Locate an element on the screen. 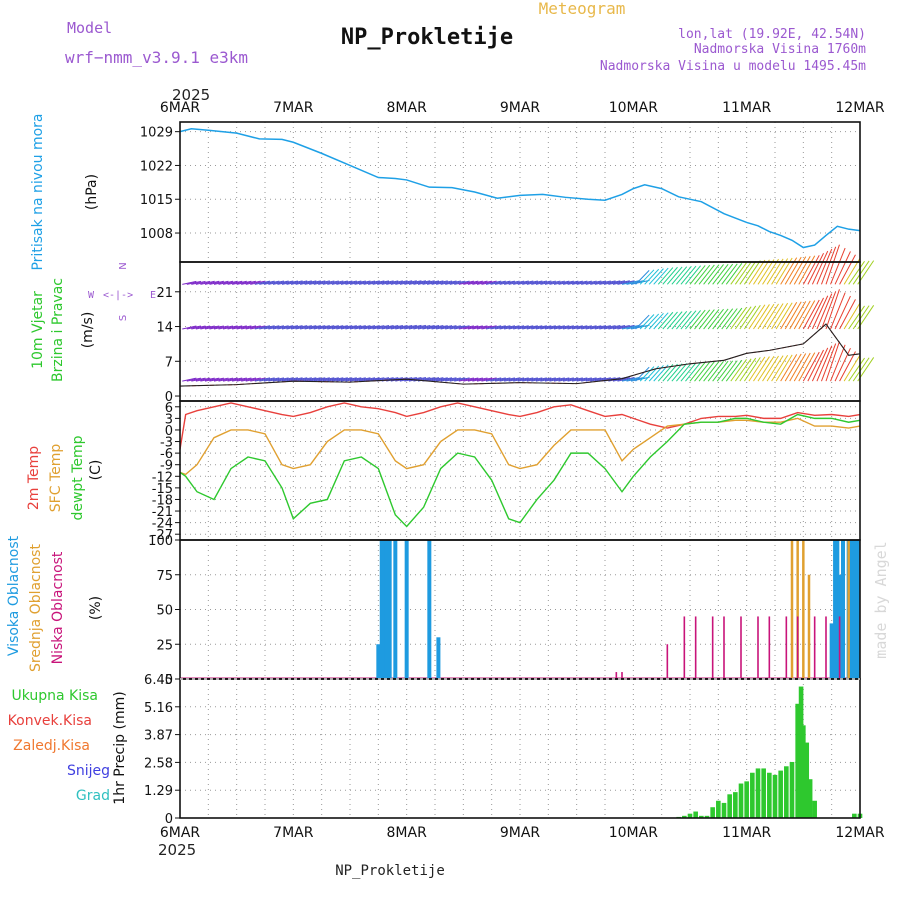 Image resolution: width=900 pixels, height=900 pixels. compass-arrows: <-|-> is located at coordinates (118, 295).